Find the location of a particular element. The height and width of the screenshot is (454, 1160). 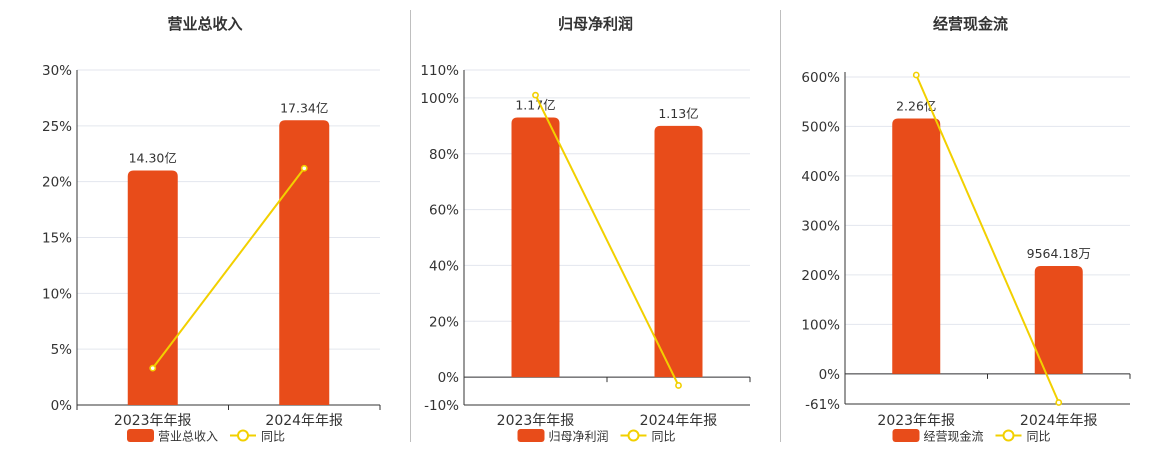

chart-title: 归母净利润 is located at coordinates (595, 24).